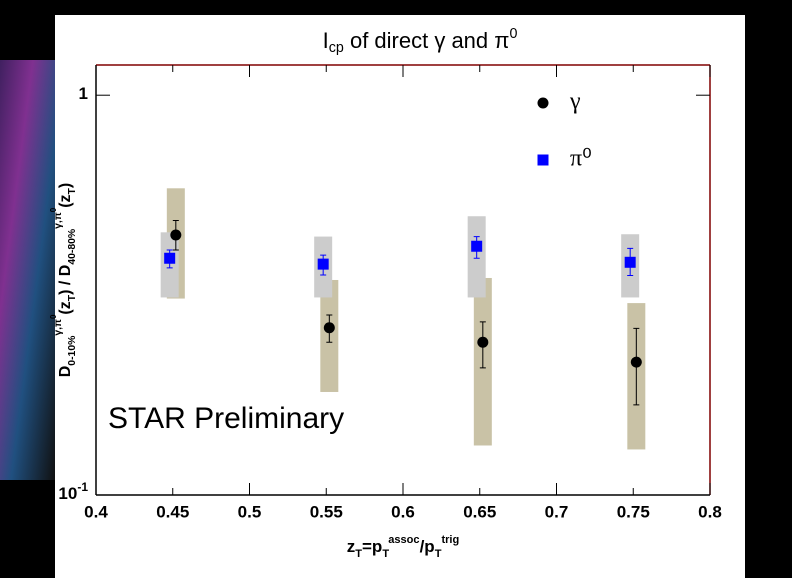 The image size is (792, 578). I want to click on text-part: -1, so click(82, 487).